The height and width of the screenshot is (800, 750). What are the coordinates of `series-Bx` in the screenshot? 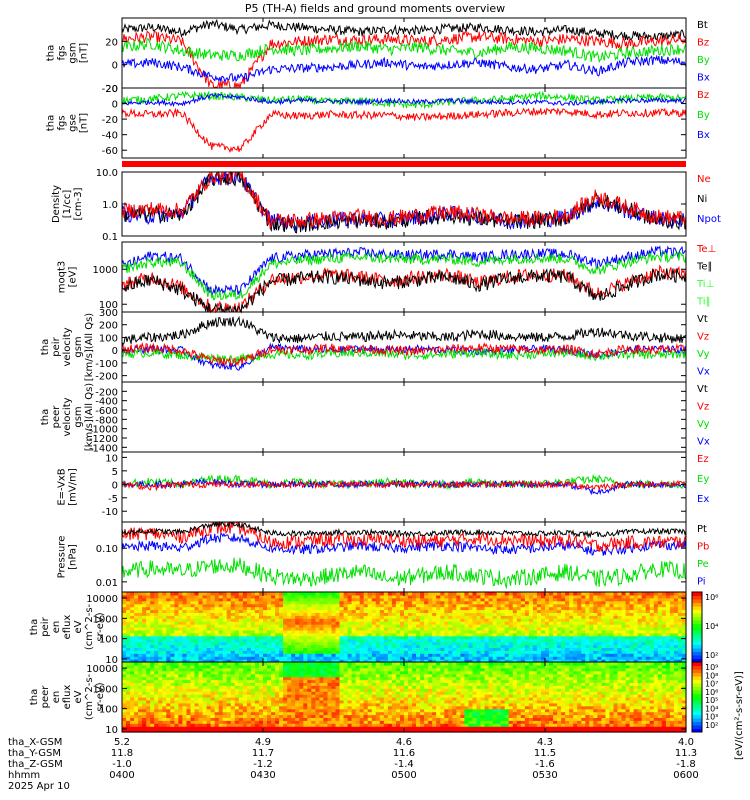 It's located at (404, 69).